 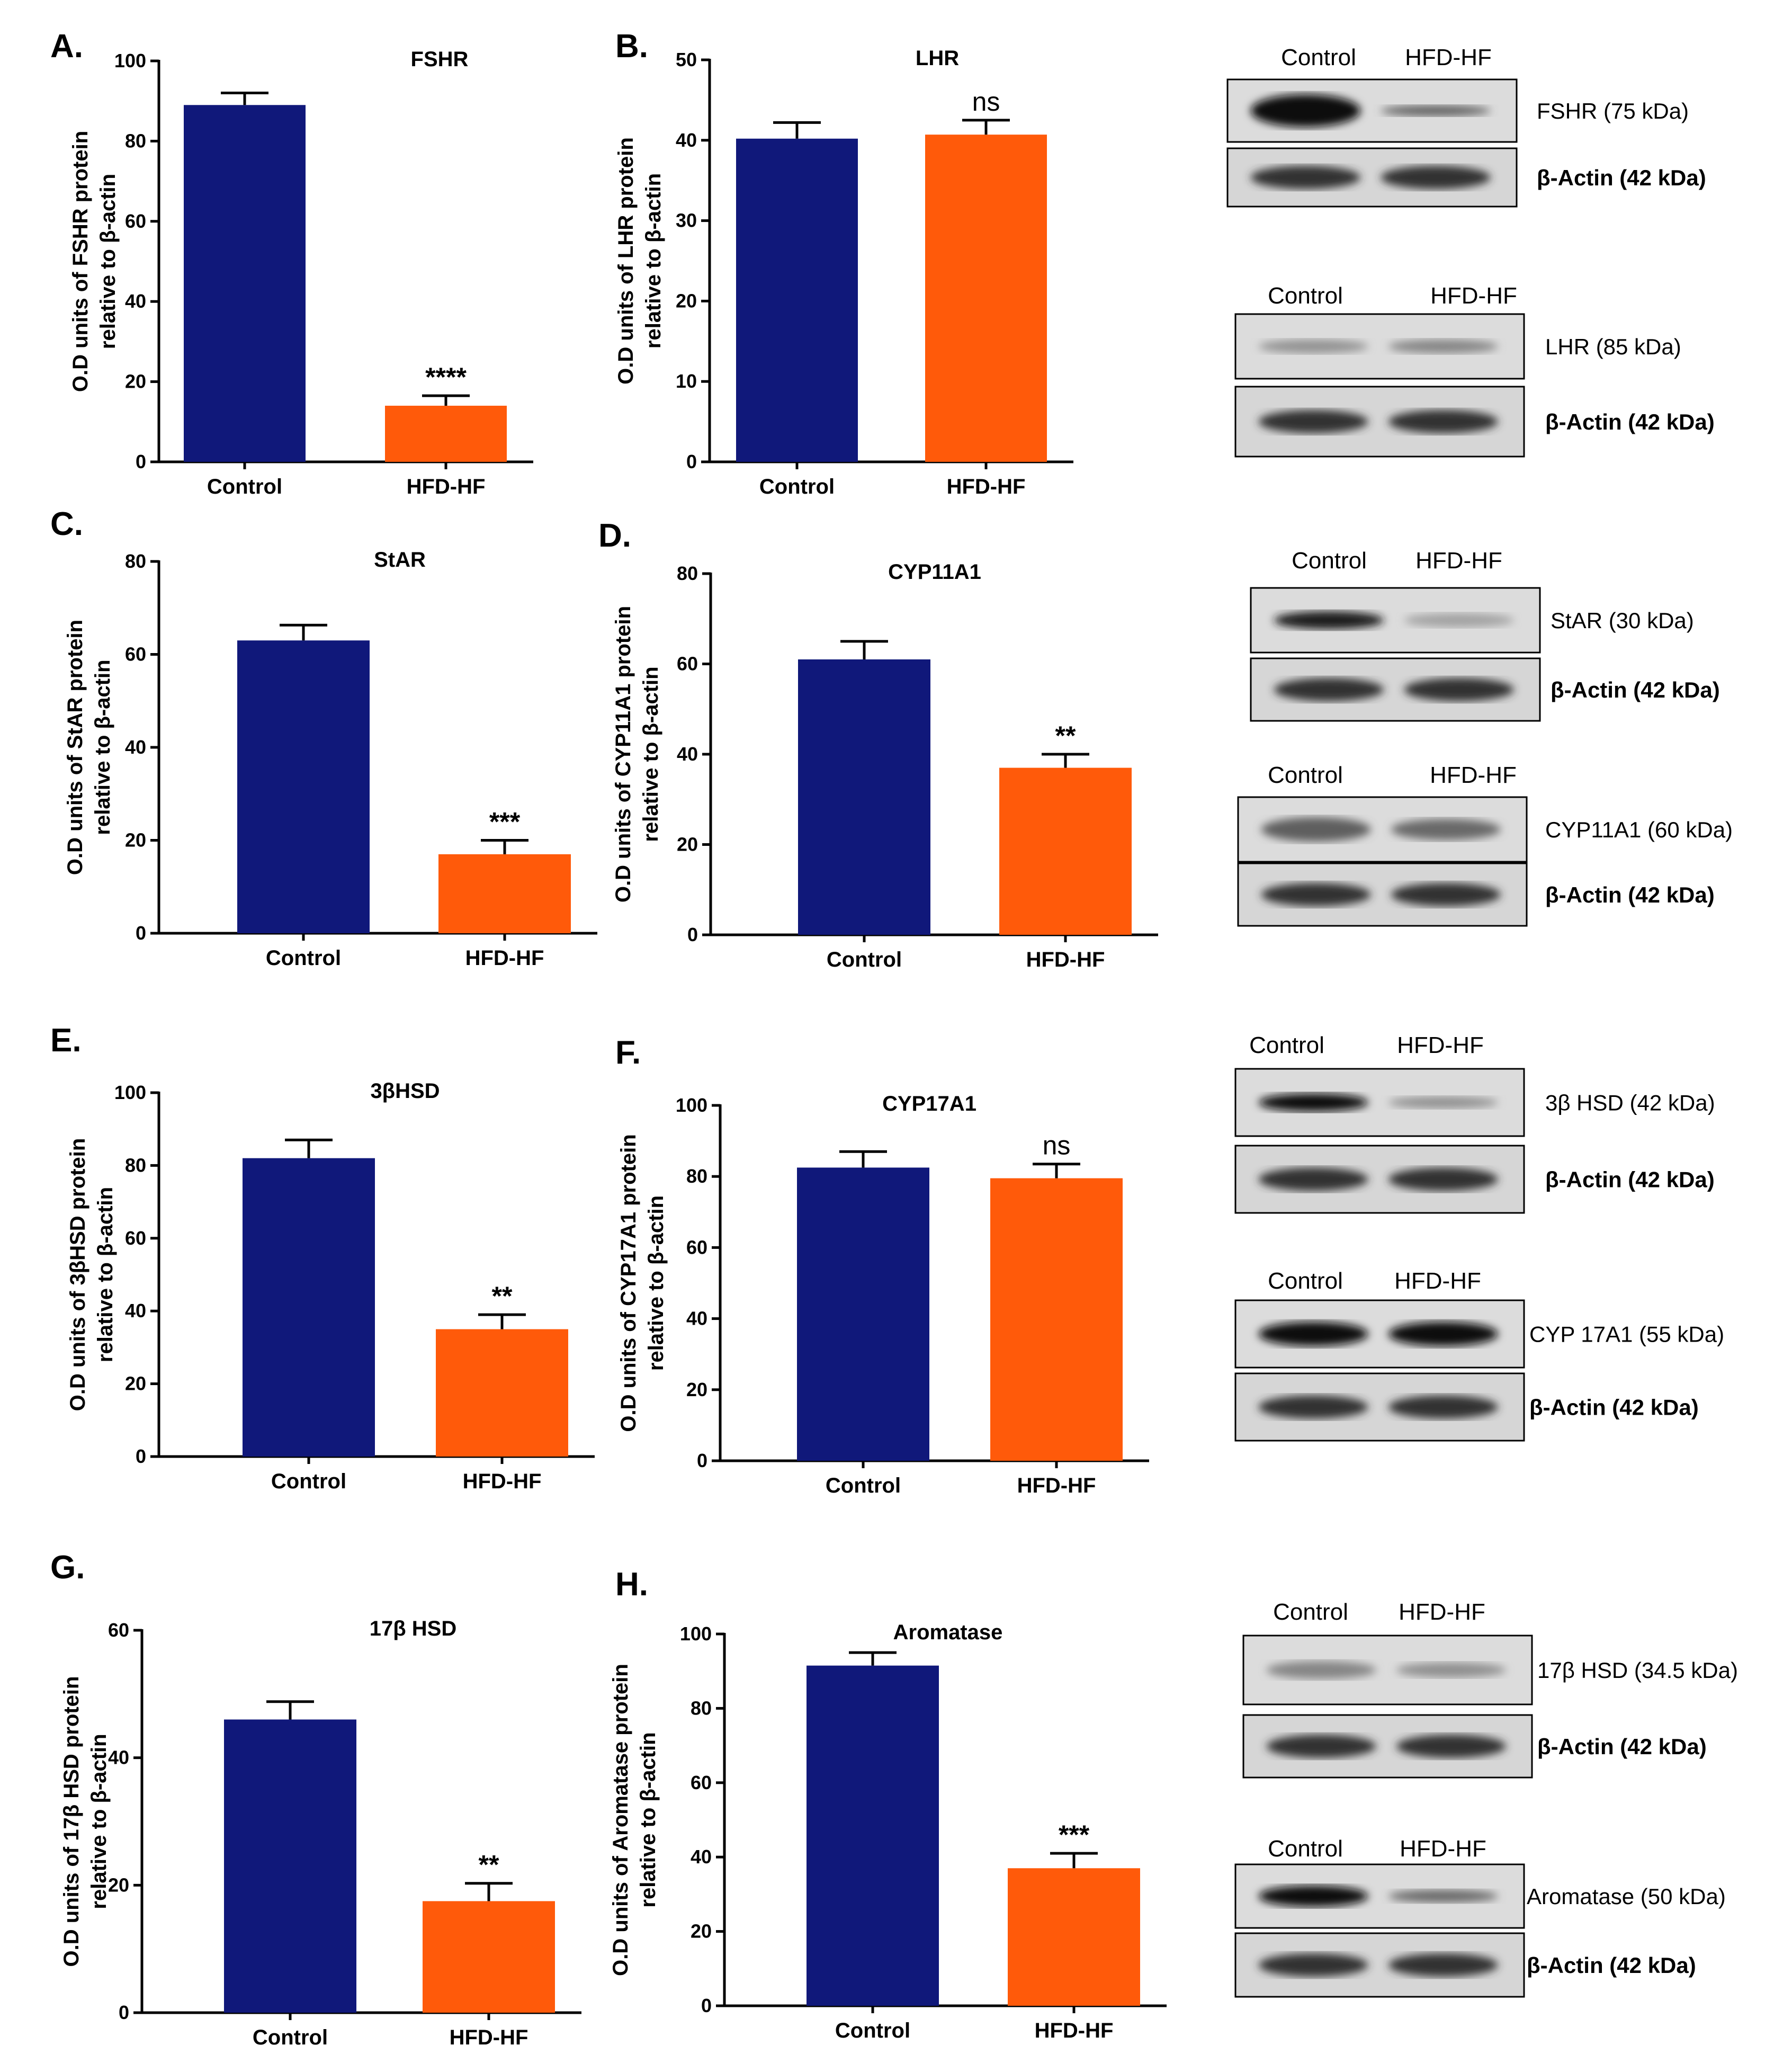 I want to click on y-axis-label: O.D units of 3βHSD protein, so click(x=77, y=1275).